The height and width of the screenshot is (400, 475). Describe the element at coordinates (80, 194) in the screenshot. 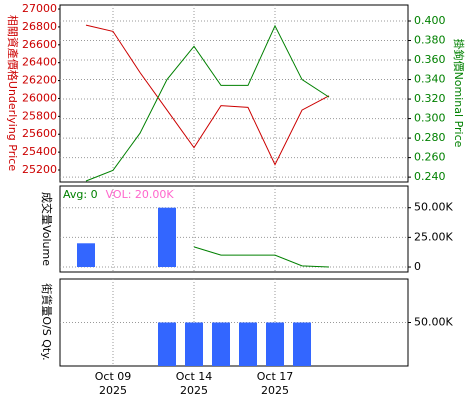

I see `legend-entry: Avg: 0` at that location.